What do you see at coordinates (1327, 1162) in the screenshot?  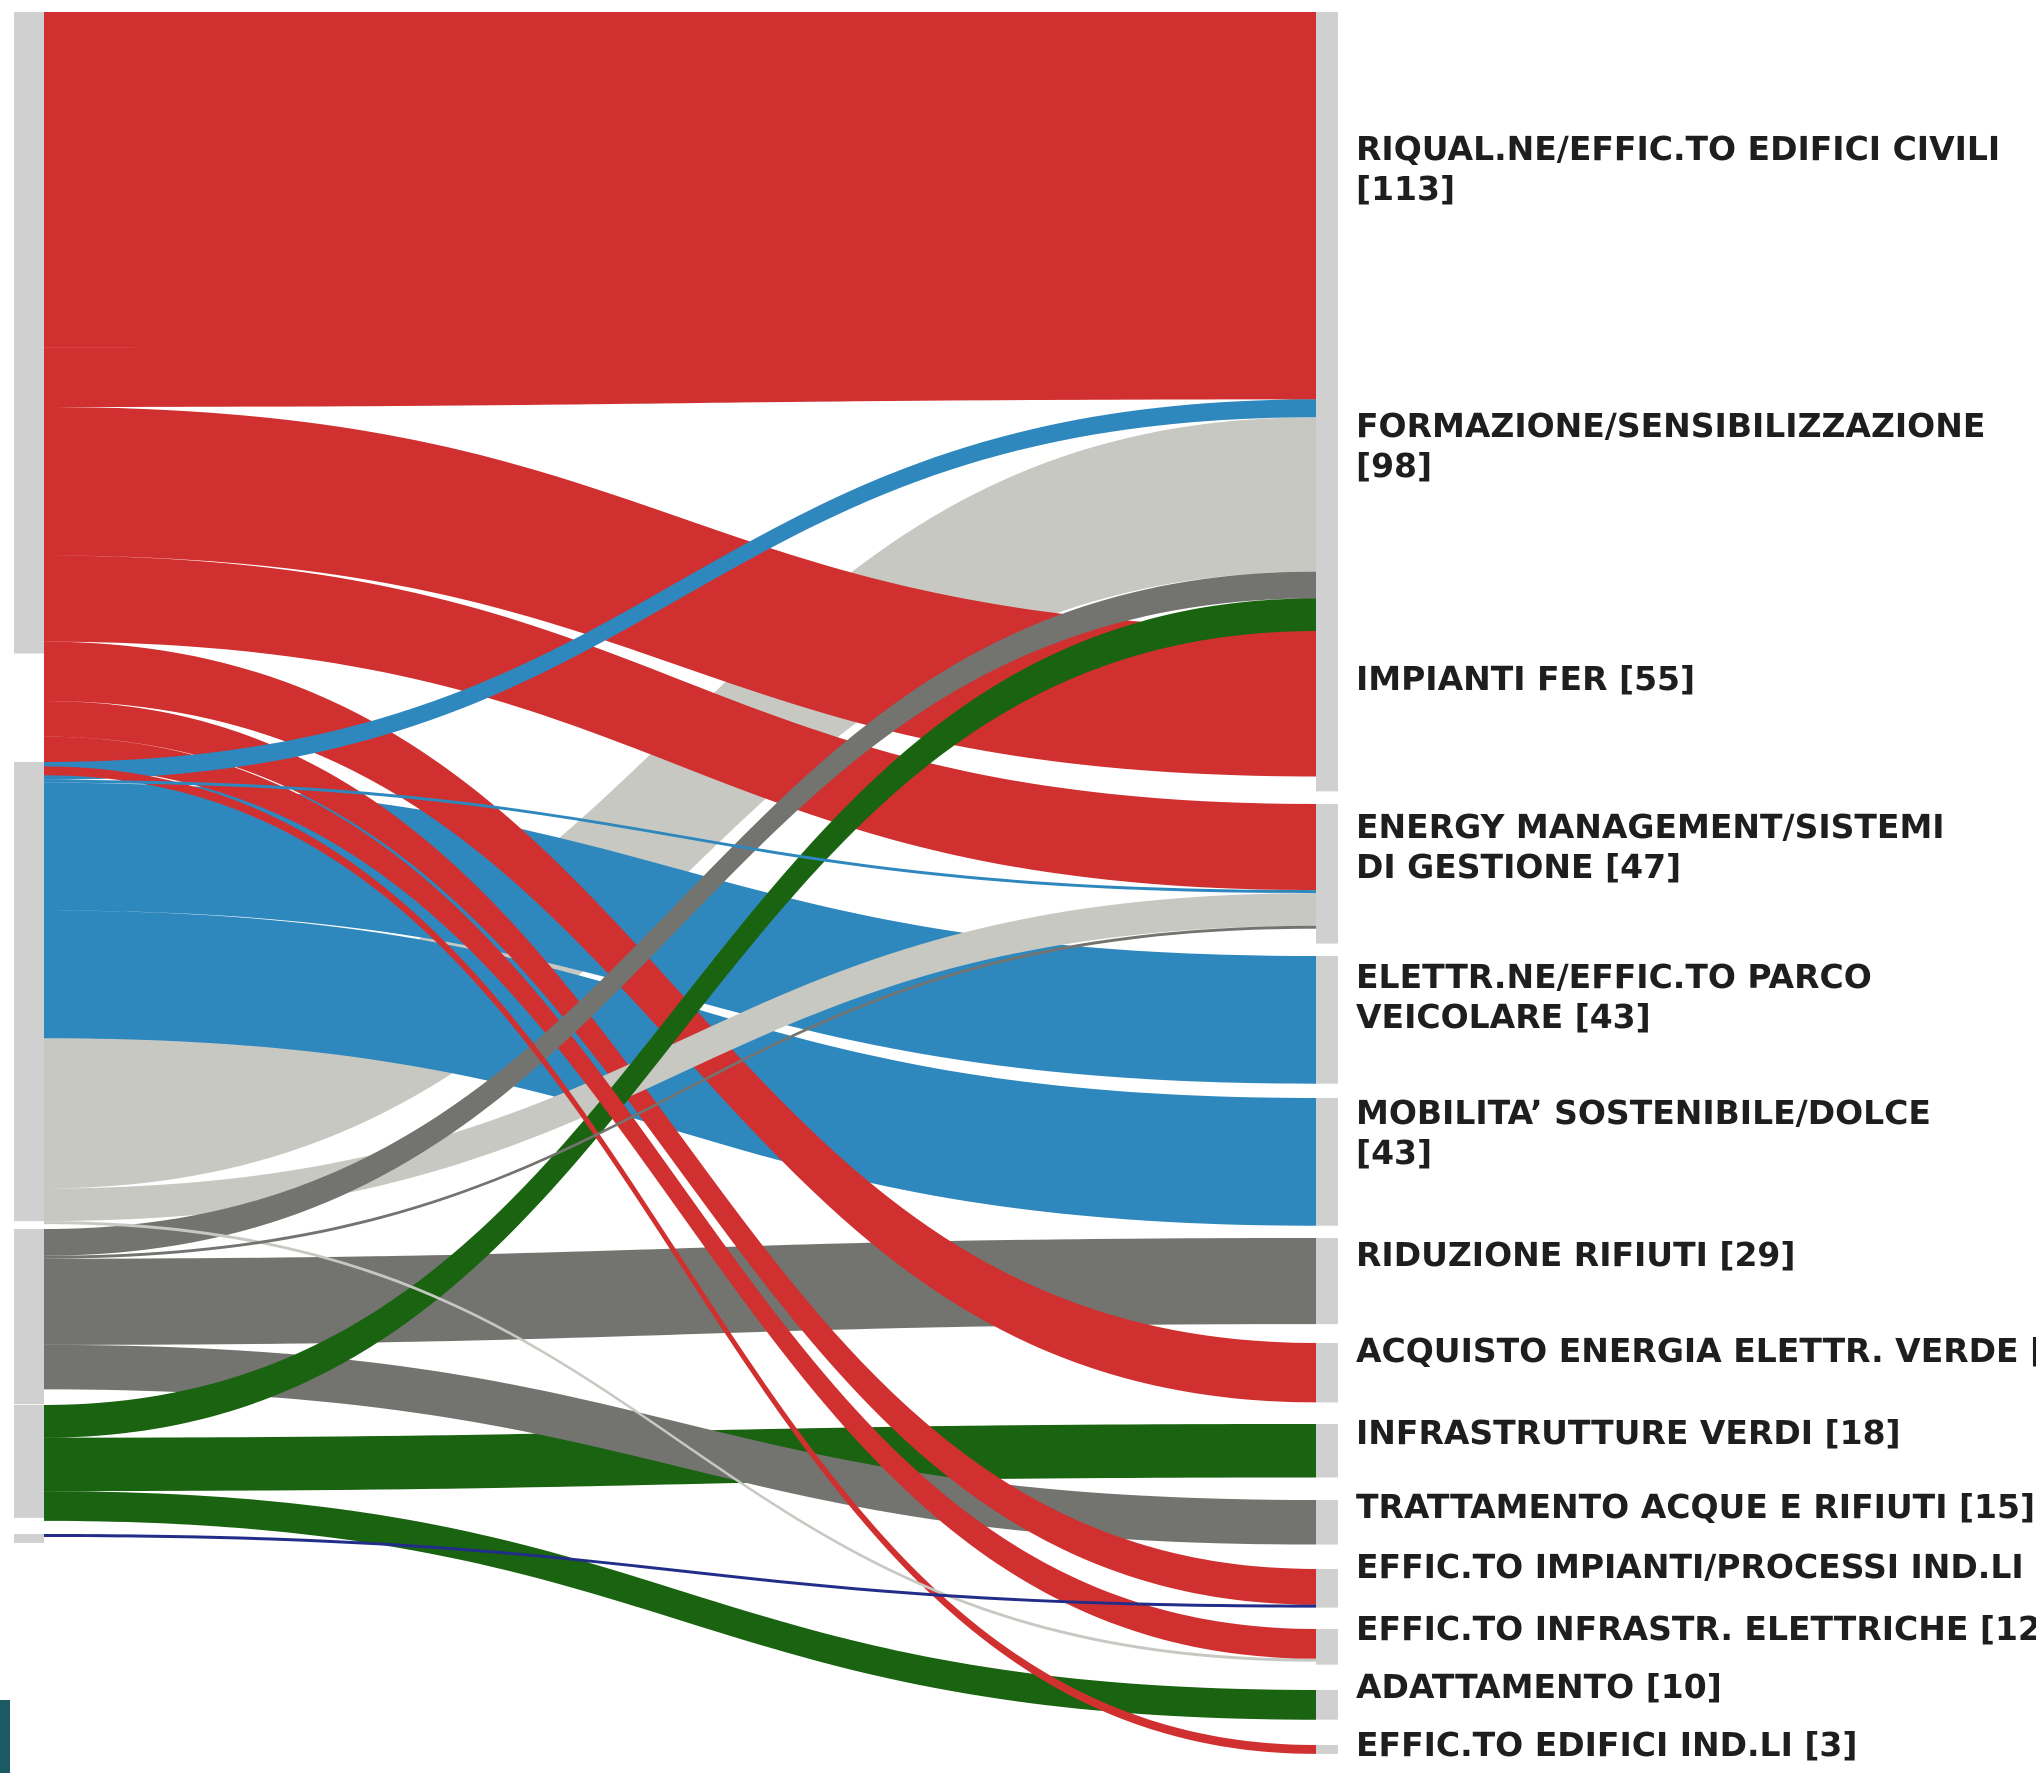 I see `target-node-t6` at bounding box center [1327, 1162].